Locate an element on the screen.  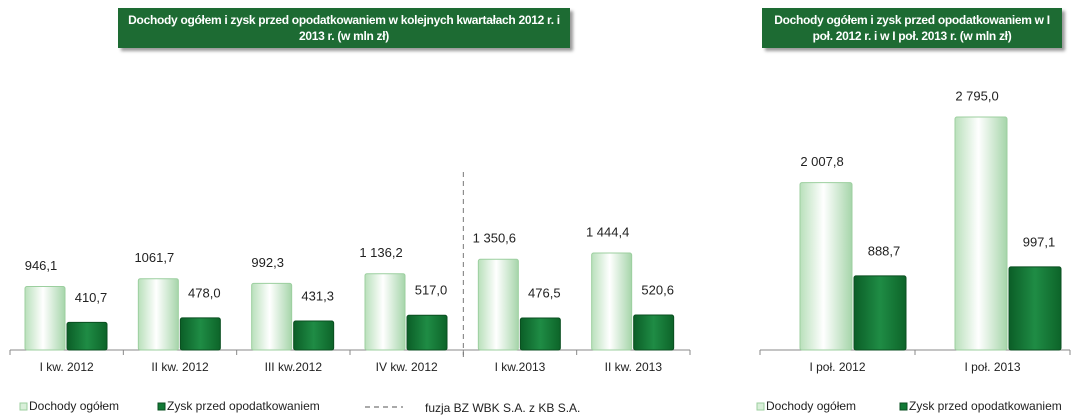
data-label: 1 136,2 is located at coordinates (380, 252).